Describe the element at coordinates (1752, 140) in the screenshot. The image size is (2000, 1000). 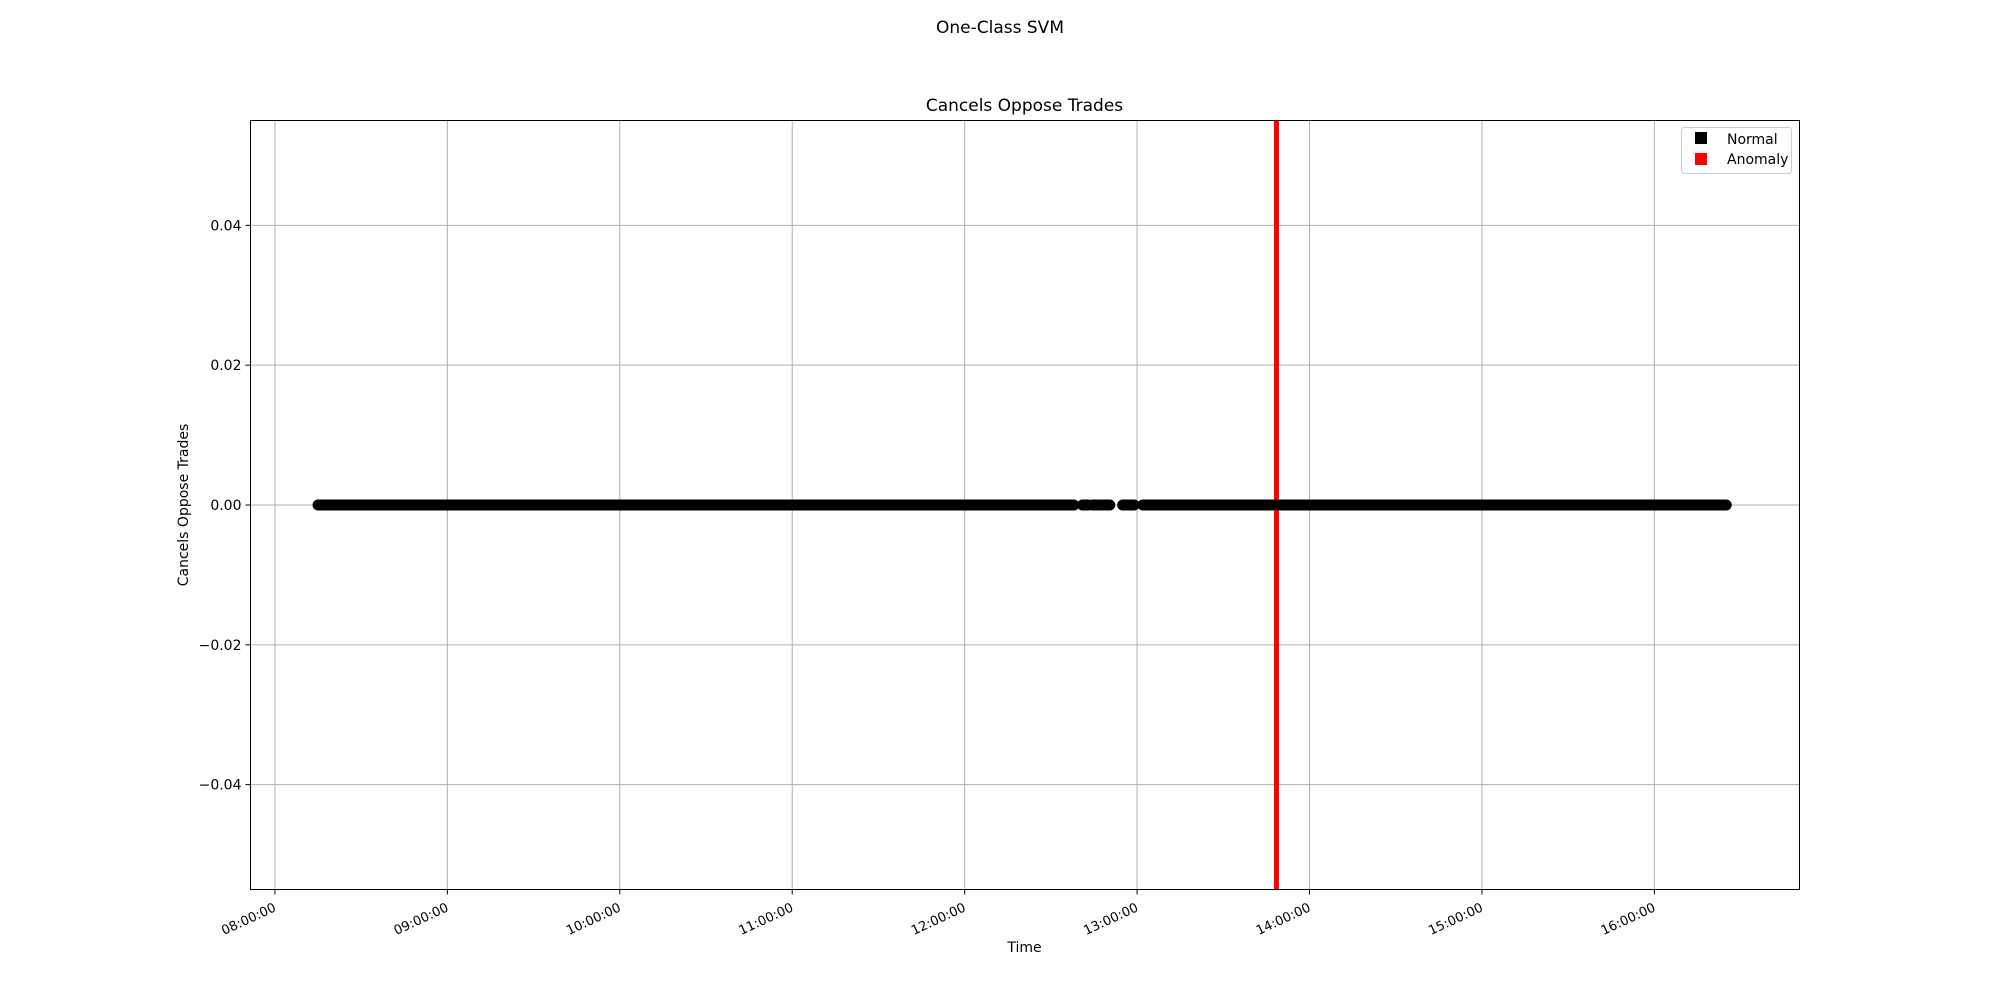
I see `legend-label-normal: Normal` at that location.